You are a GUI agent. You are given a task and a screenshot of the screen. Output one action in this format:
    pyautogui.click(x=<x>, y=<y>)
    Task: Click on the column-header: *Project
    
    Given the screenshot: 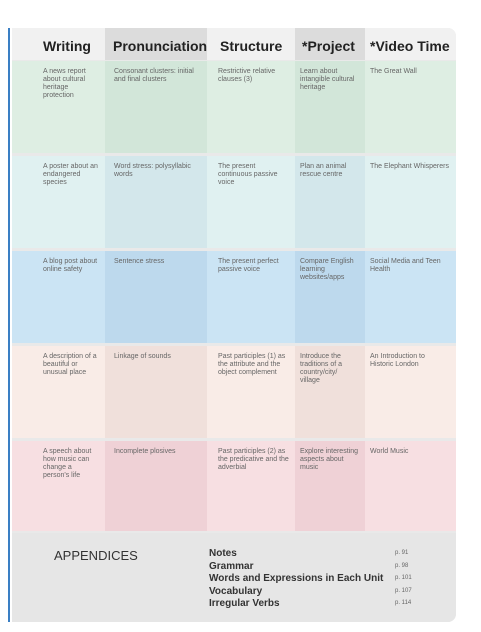 What is the action you would take?
    pyautogui.click(x=328, y=46)
    